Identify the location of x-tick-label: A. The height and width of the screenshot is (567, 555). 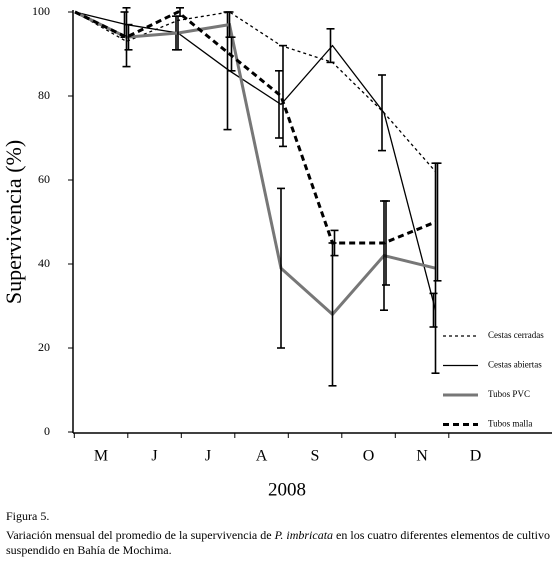
(262, 456).